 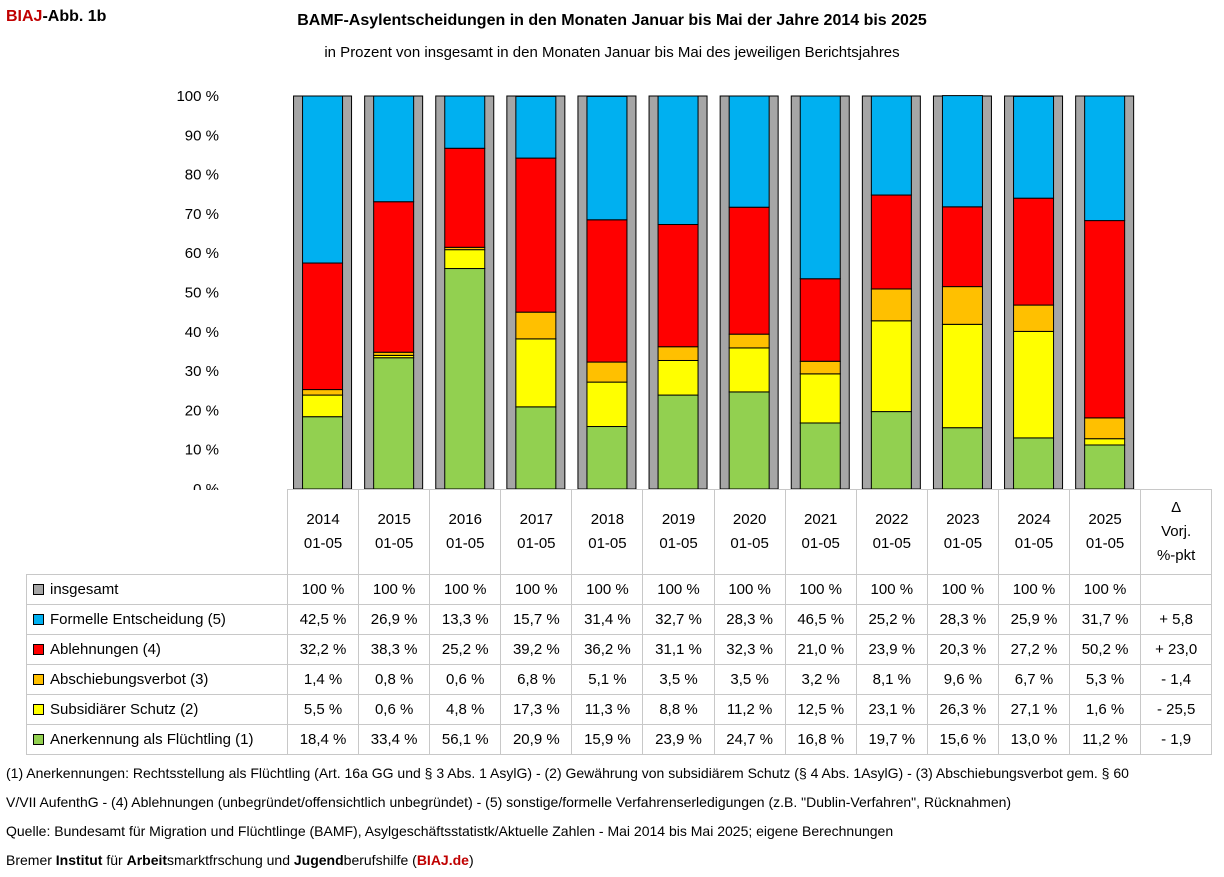 What do you see at coordinates (394, 739) in the screenshot?
I see `value-cell: 33,4 %` at bounding box center [394, 739].